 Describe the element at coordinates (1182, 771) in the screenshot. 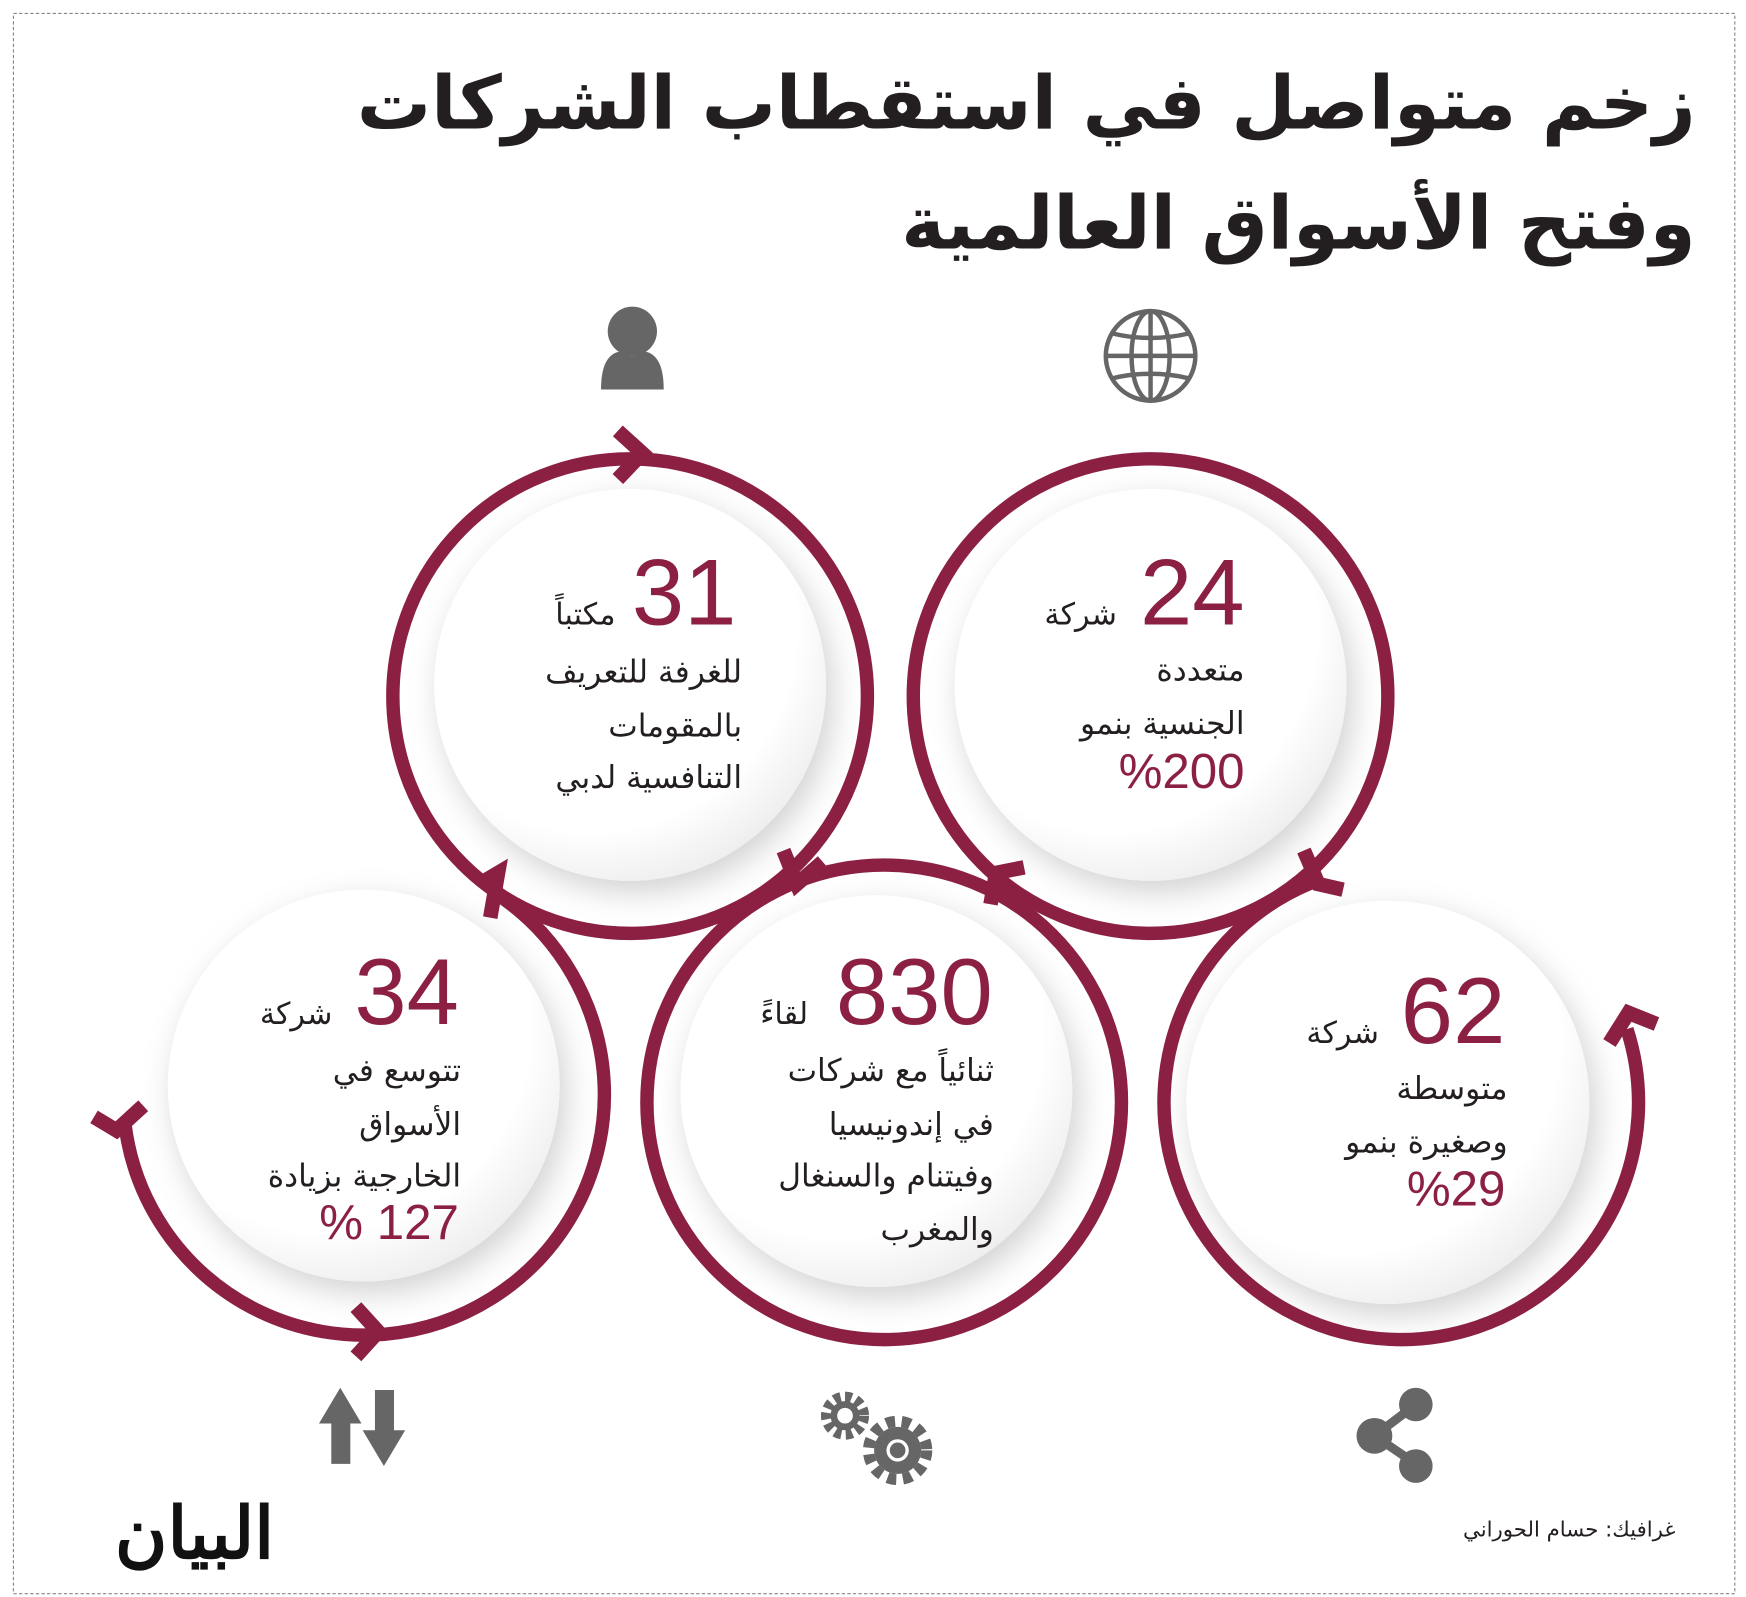

I see `stat-percent-multinational: %200` at that location.